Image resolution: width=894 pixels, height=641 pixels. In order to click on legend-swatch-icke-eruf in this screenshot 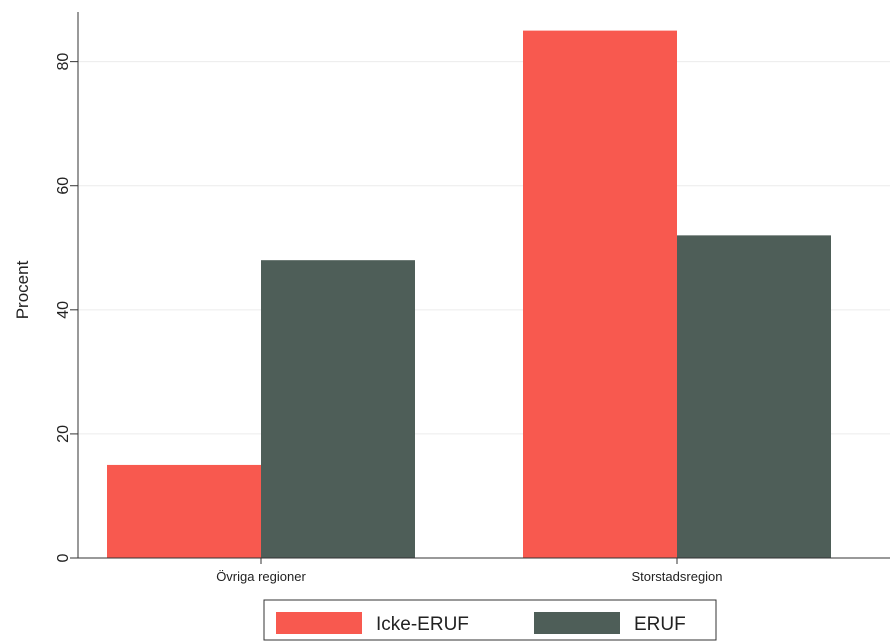, I will do `click(319, 623)`.